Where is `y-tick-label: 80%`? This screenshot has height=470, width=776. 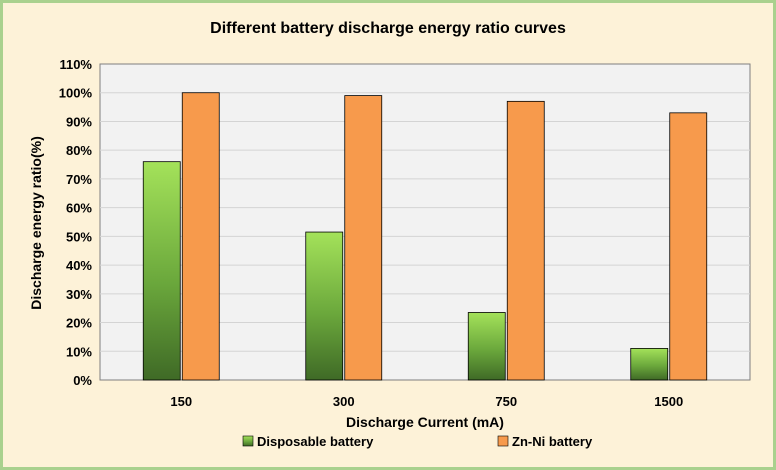
y-tick-label: 80% is located at coordinates (79, 150).